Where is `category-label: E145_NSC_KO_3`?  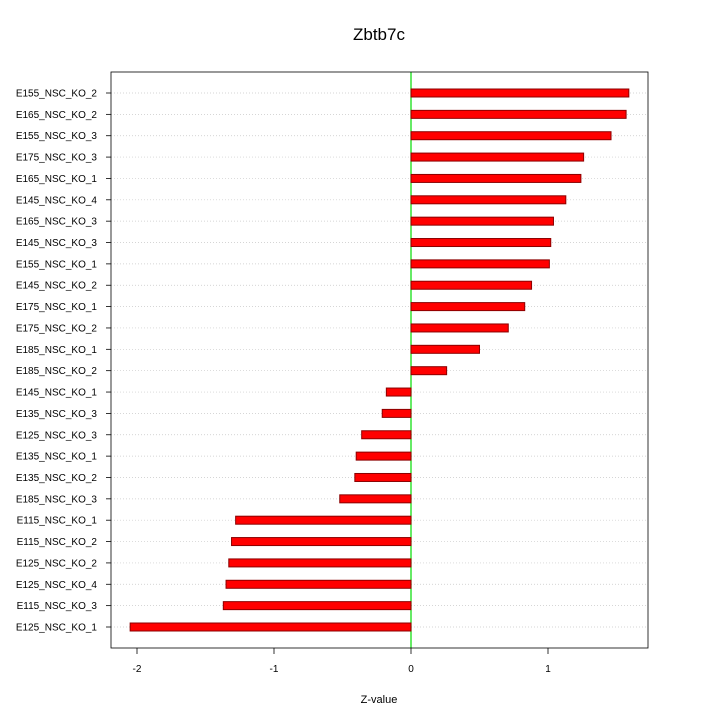
category-label: E145_NSC_KO_3 is located at coordinates (57, 243).